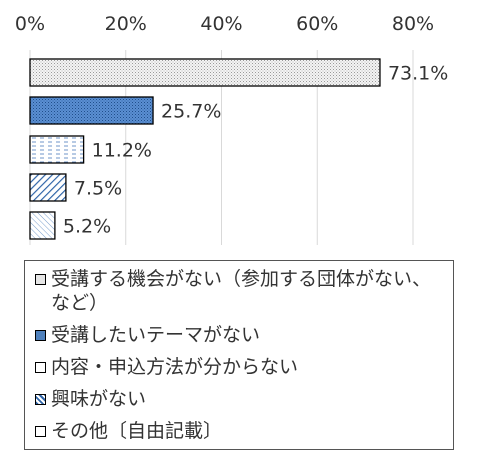 Image resolution: width=480 pixels, height=460 pixels. Describe the element at coordinates (42, 225) in the screenshot. I see `bar-other` at that location.